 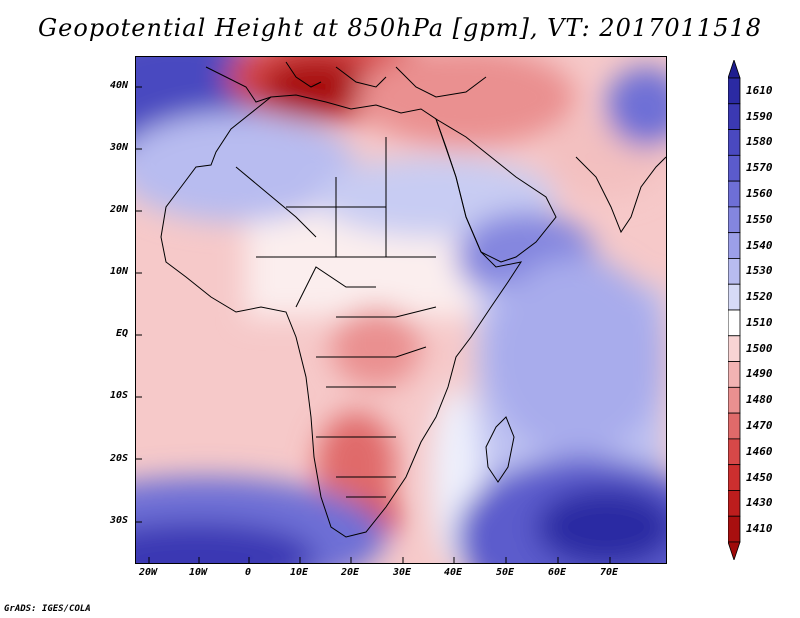 I want to click on lon-label-20w: 20W, so click(x=148, y=572).